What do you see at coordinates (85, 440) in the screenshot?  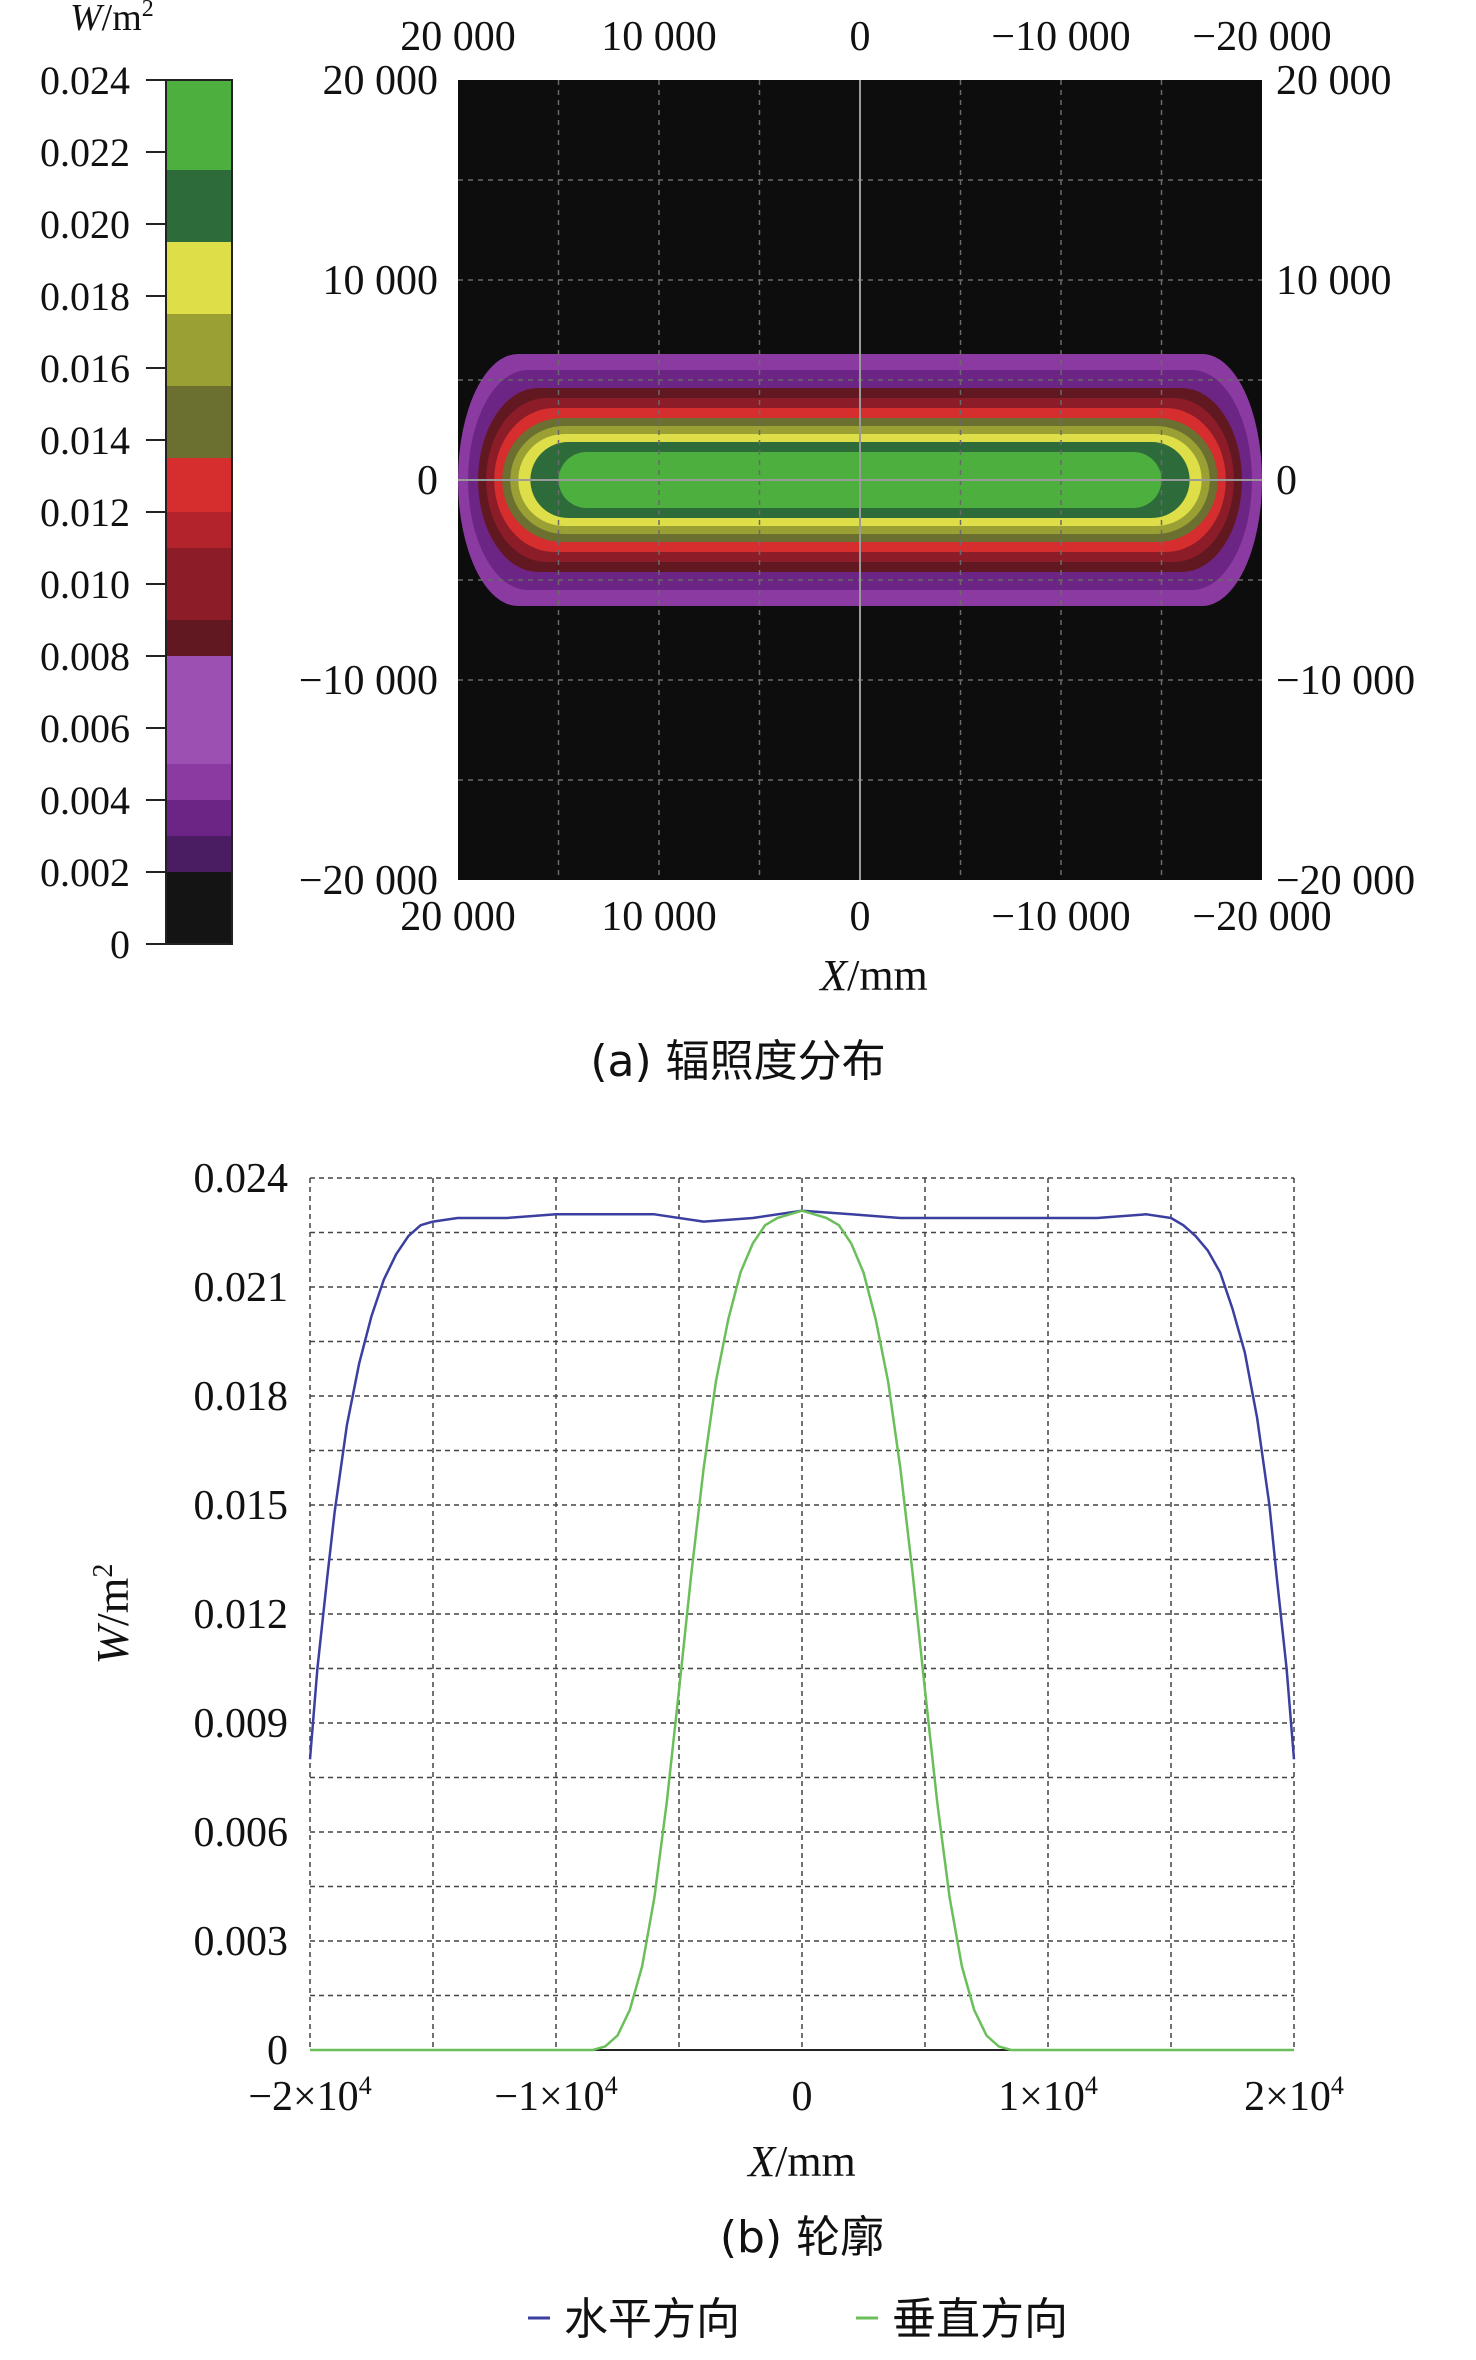 I see `colorbar-tick-label: 0.014` at bounding box center [85, 440].